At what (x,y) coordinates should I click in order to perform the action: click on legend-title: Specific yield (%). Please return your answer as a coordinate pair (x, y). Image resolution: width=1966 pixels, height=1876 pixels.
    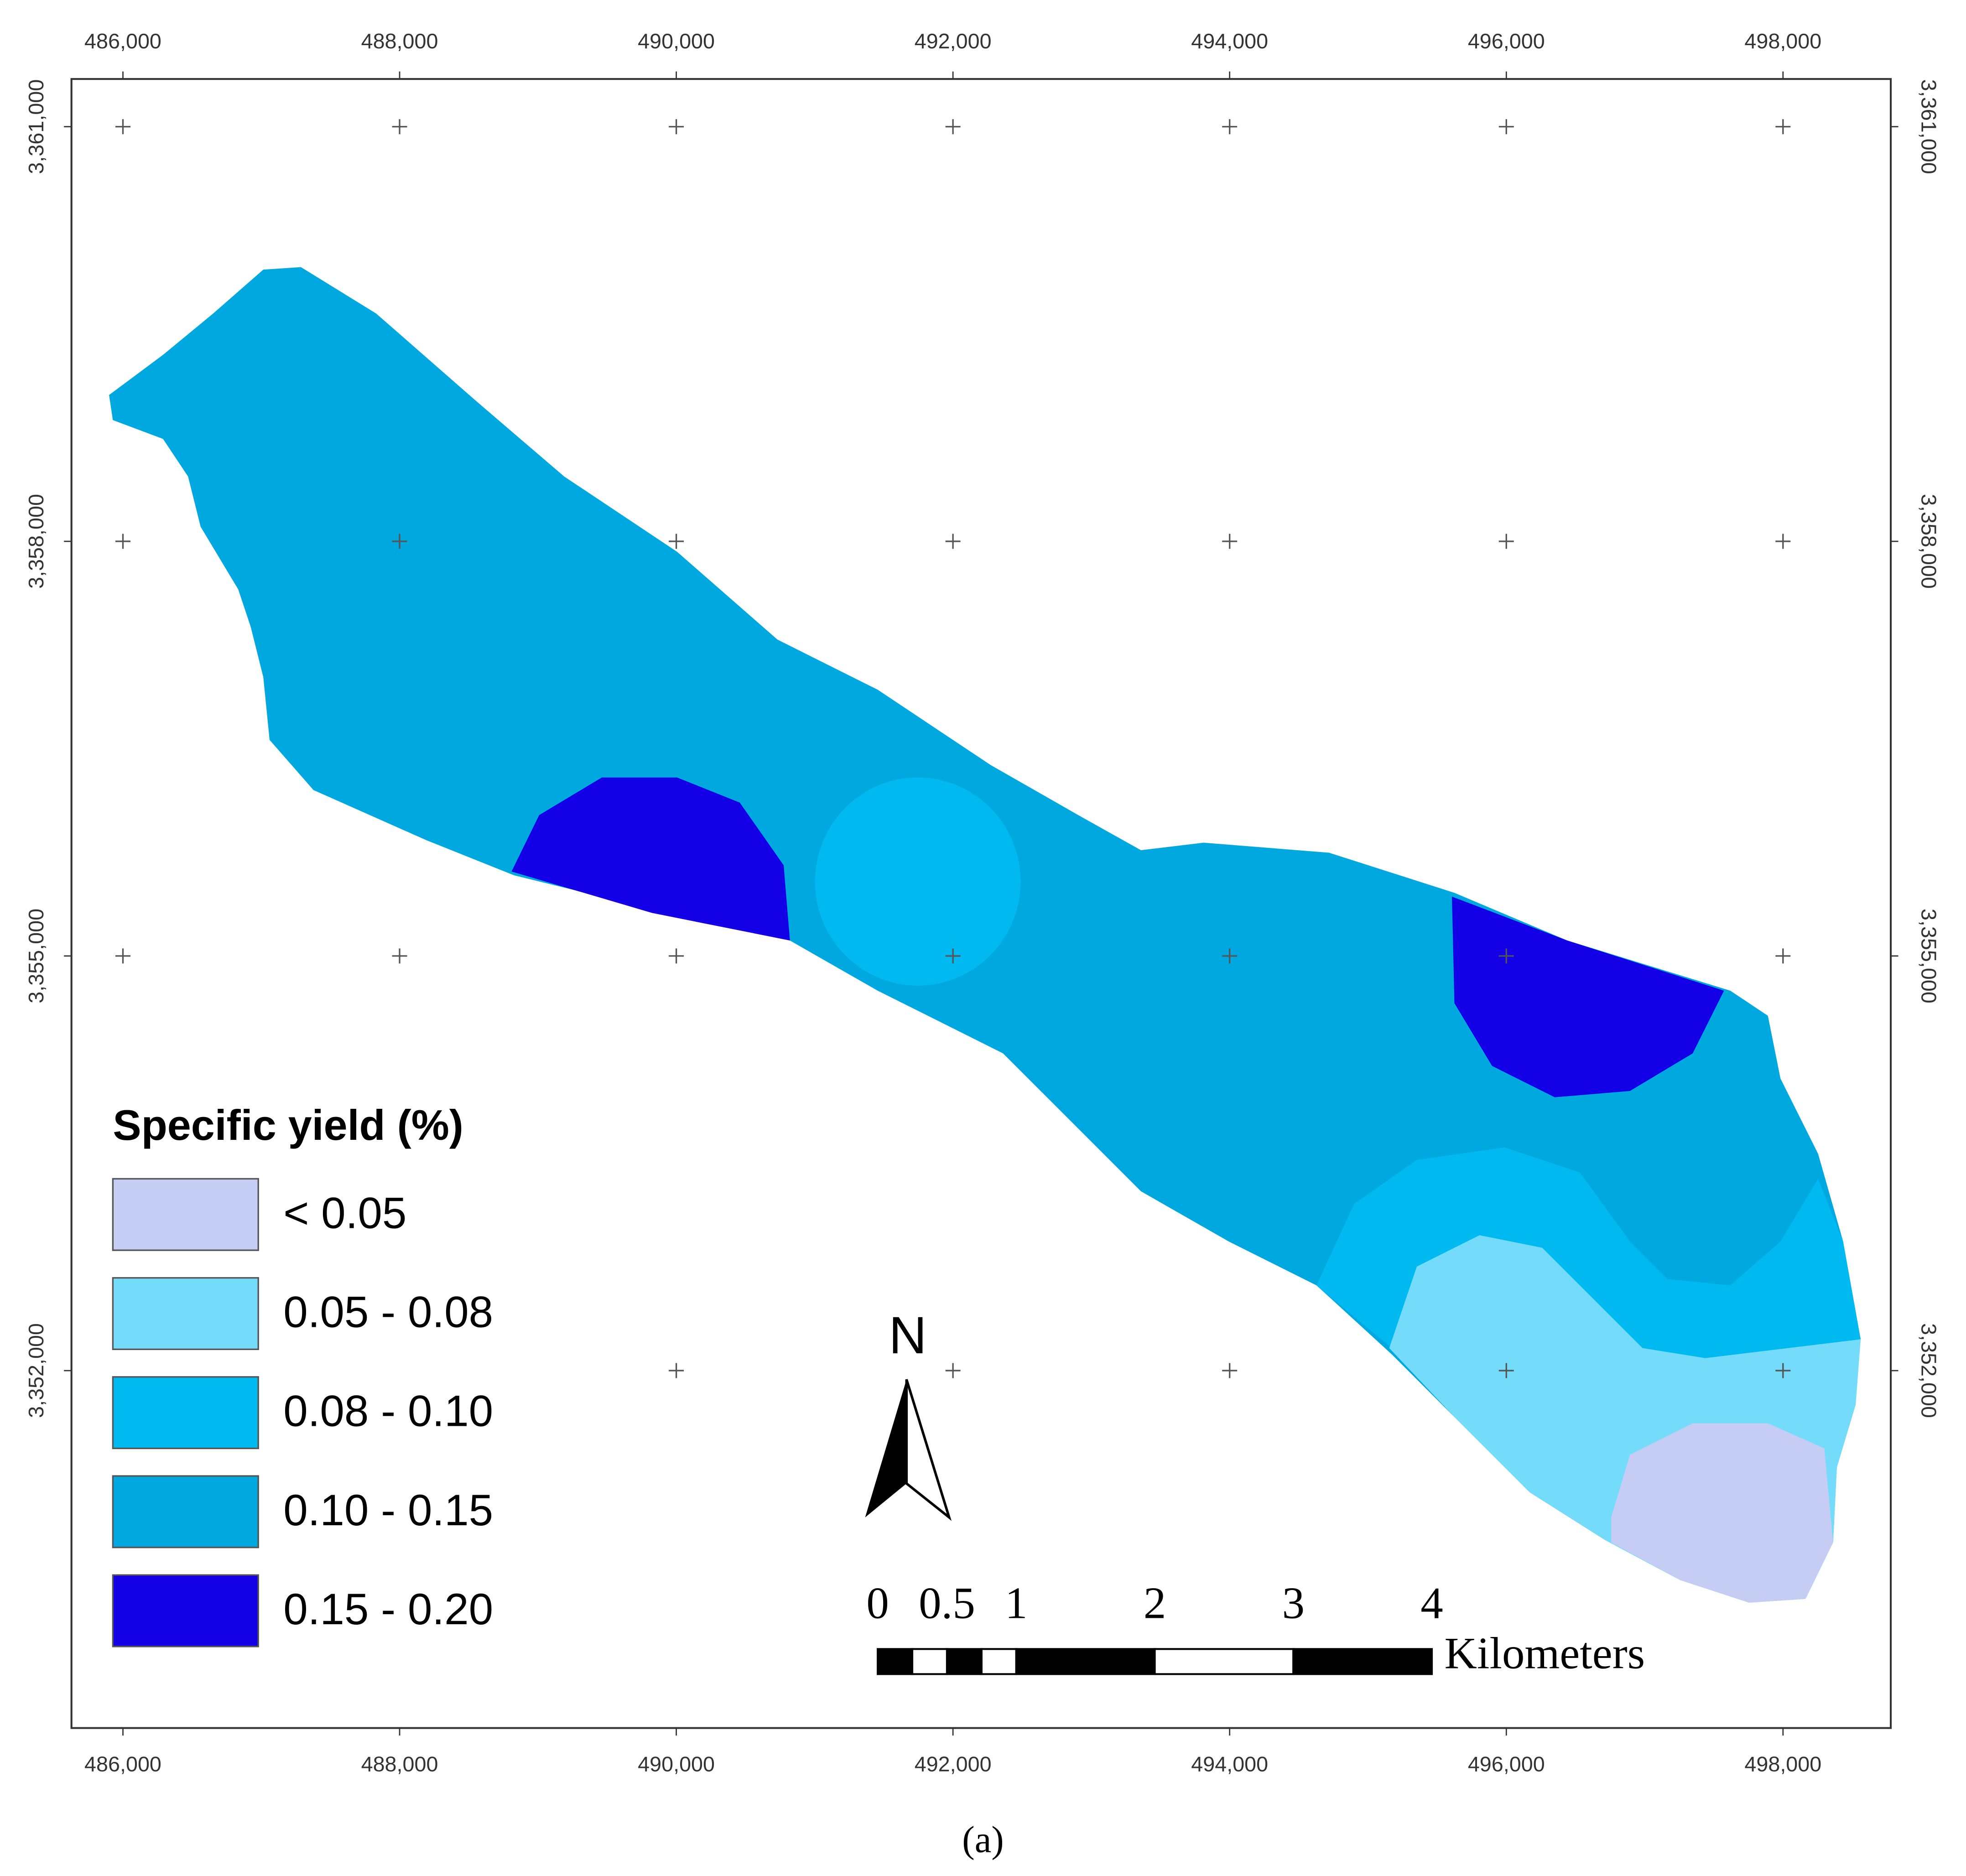
    Looking at the image, I should click on (288, 1125).